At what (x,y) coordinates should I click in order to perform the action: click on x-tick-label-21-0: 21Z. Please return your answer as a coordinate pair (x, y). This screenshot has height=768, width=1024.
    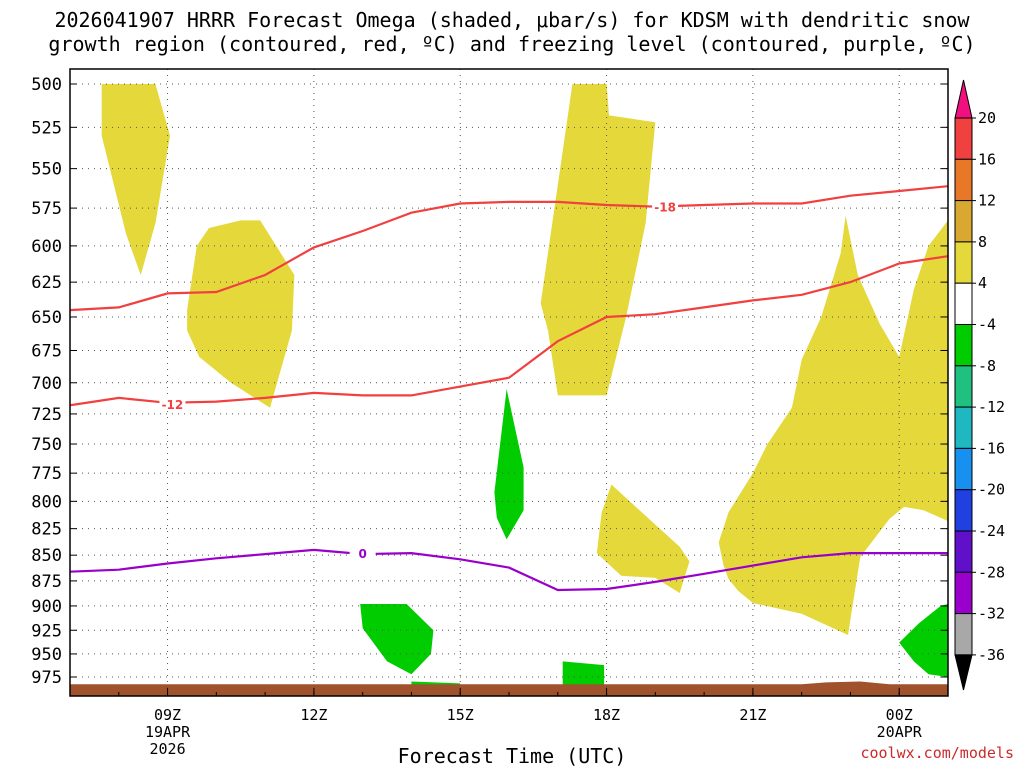
    Looking at the image, I should click on (752, 715).